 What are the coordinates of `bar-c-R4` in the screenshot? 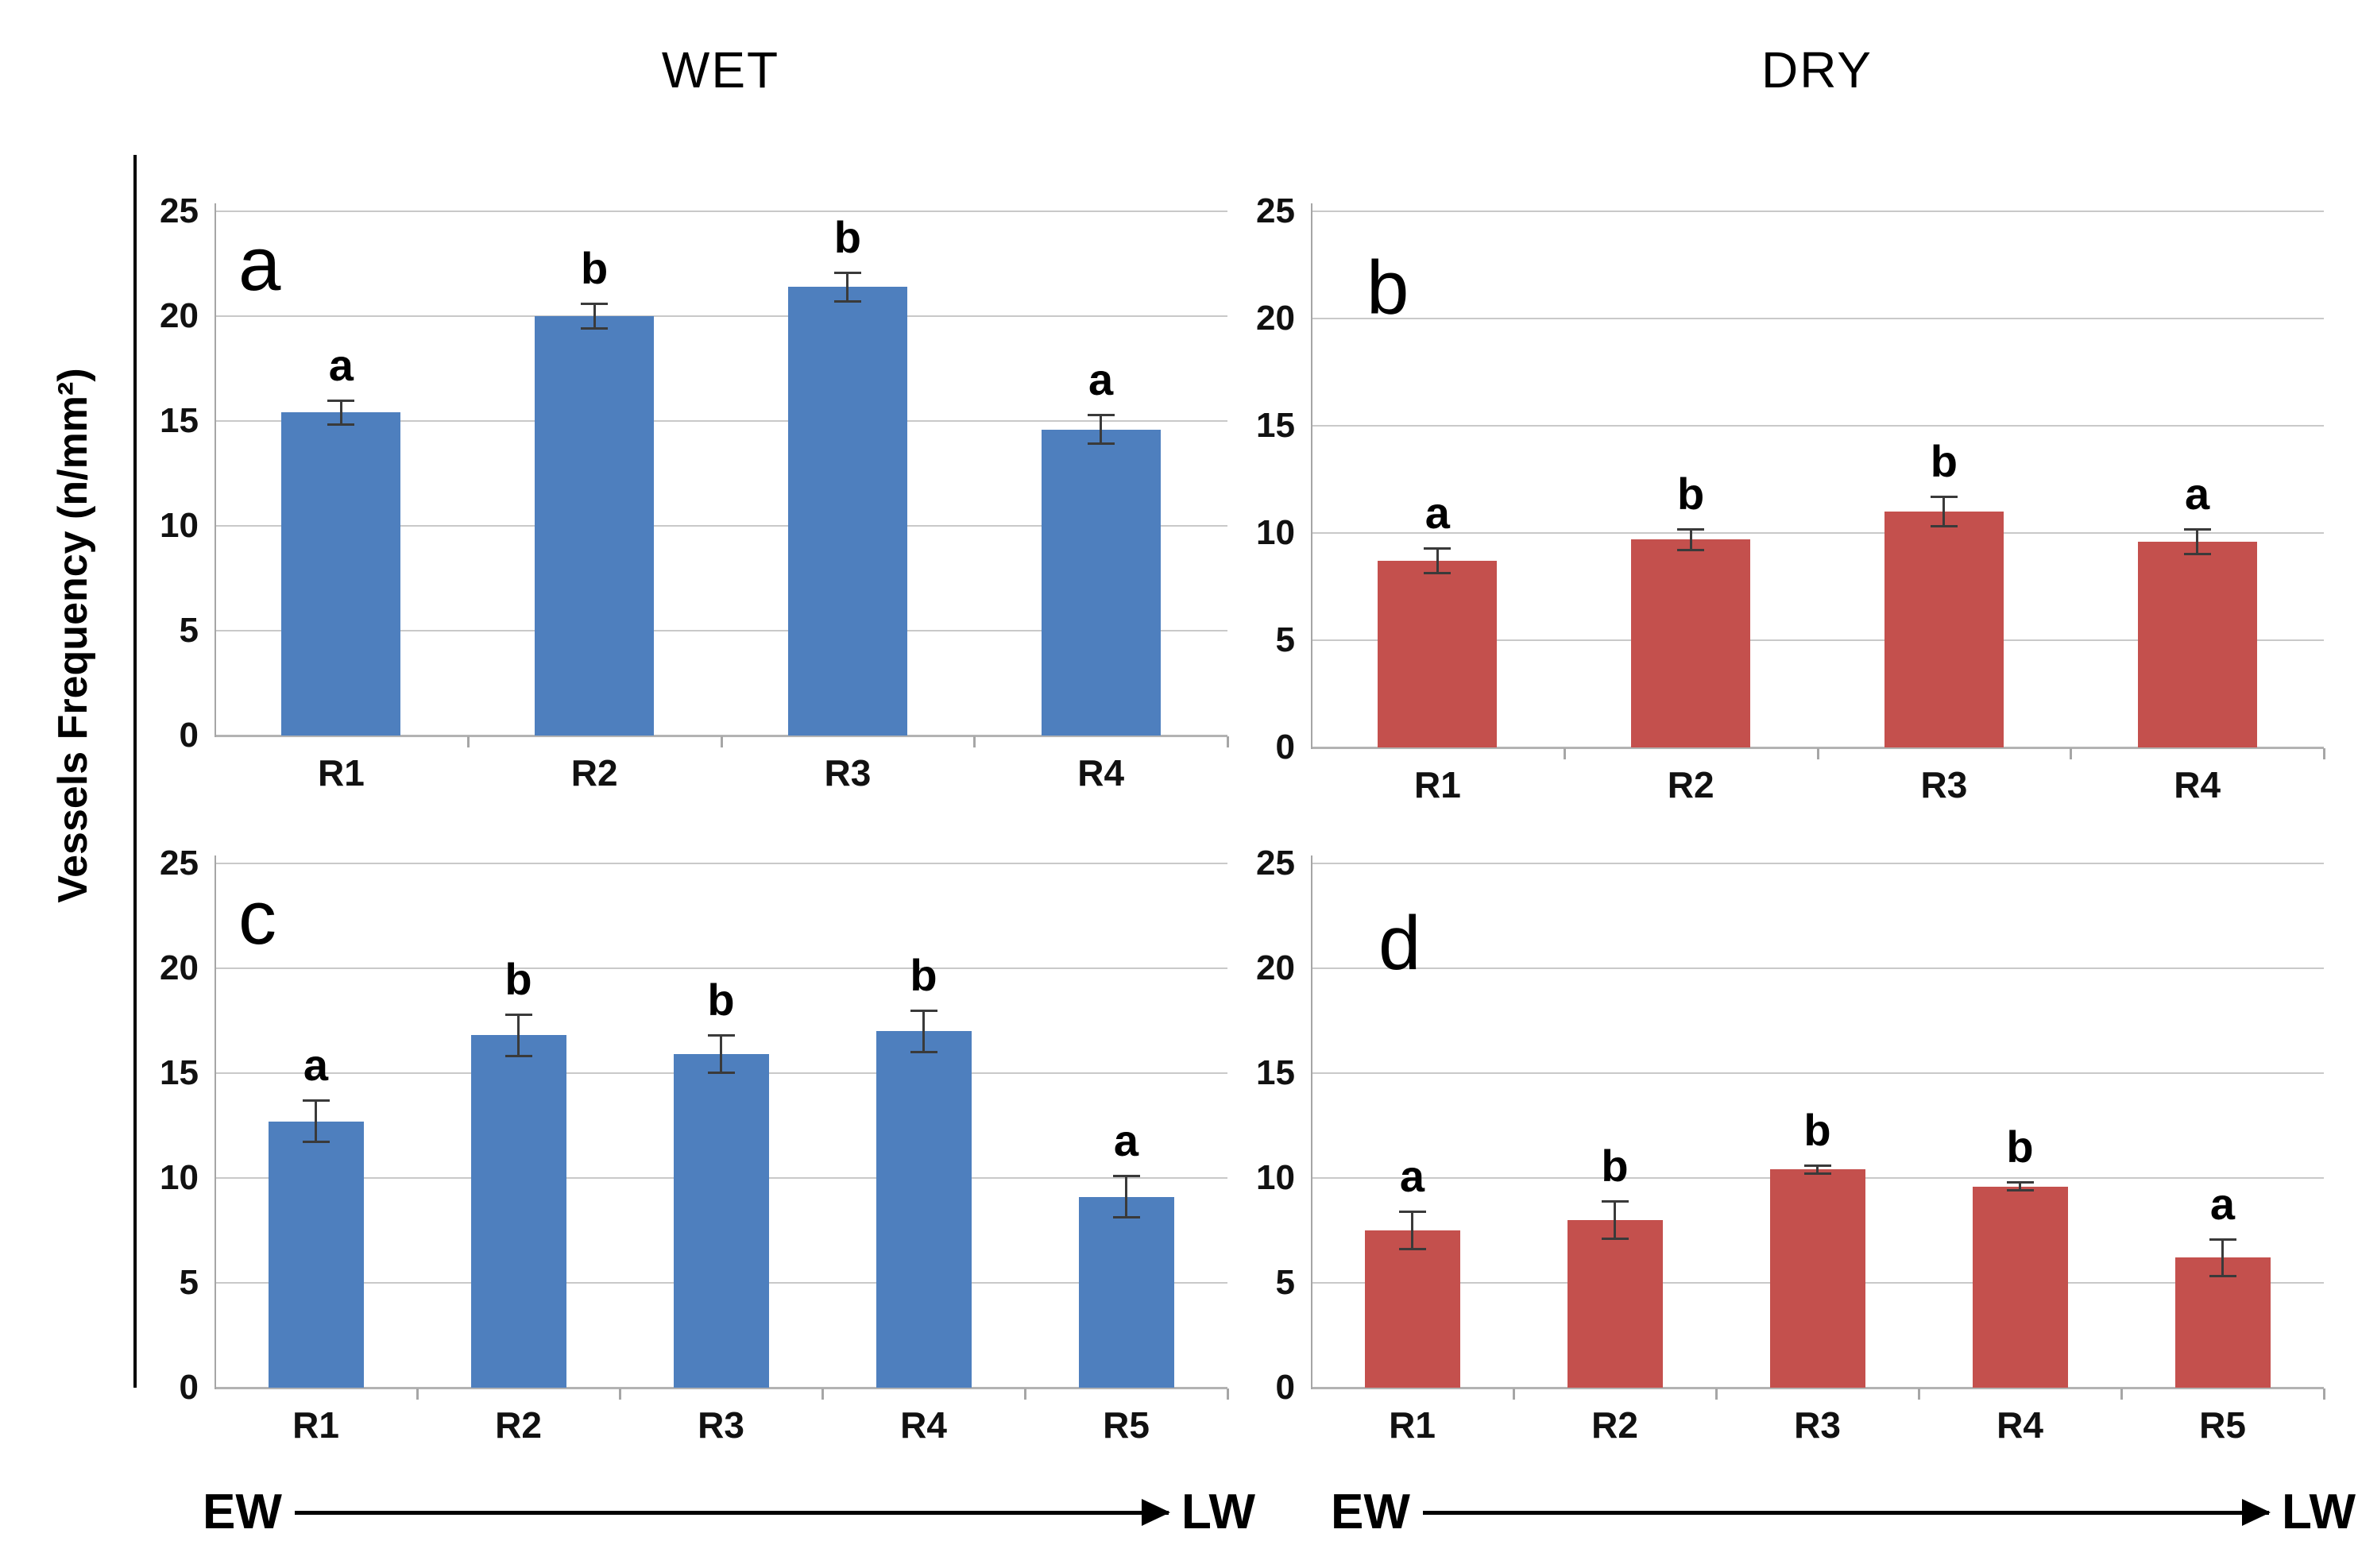 It's located at (924, 1209).